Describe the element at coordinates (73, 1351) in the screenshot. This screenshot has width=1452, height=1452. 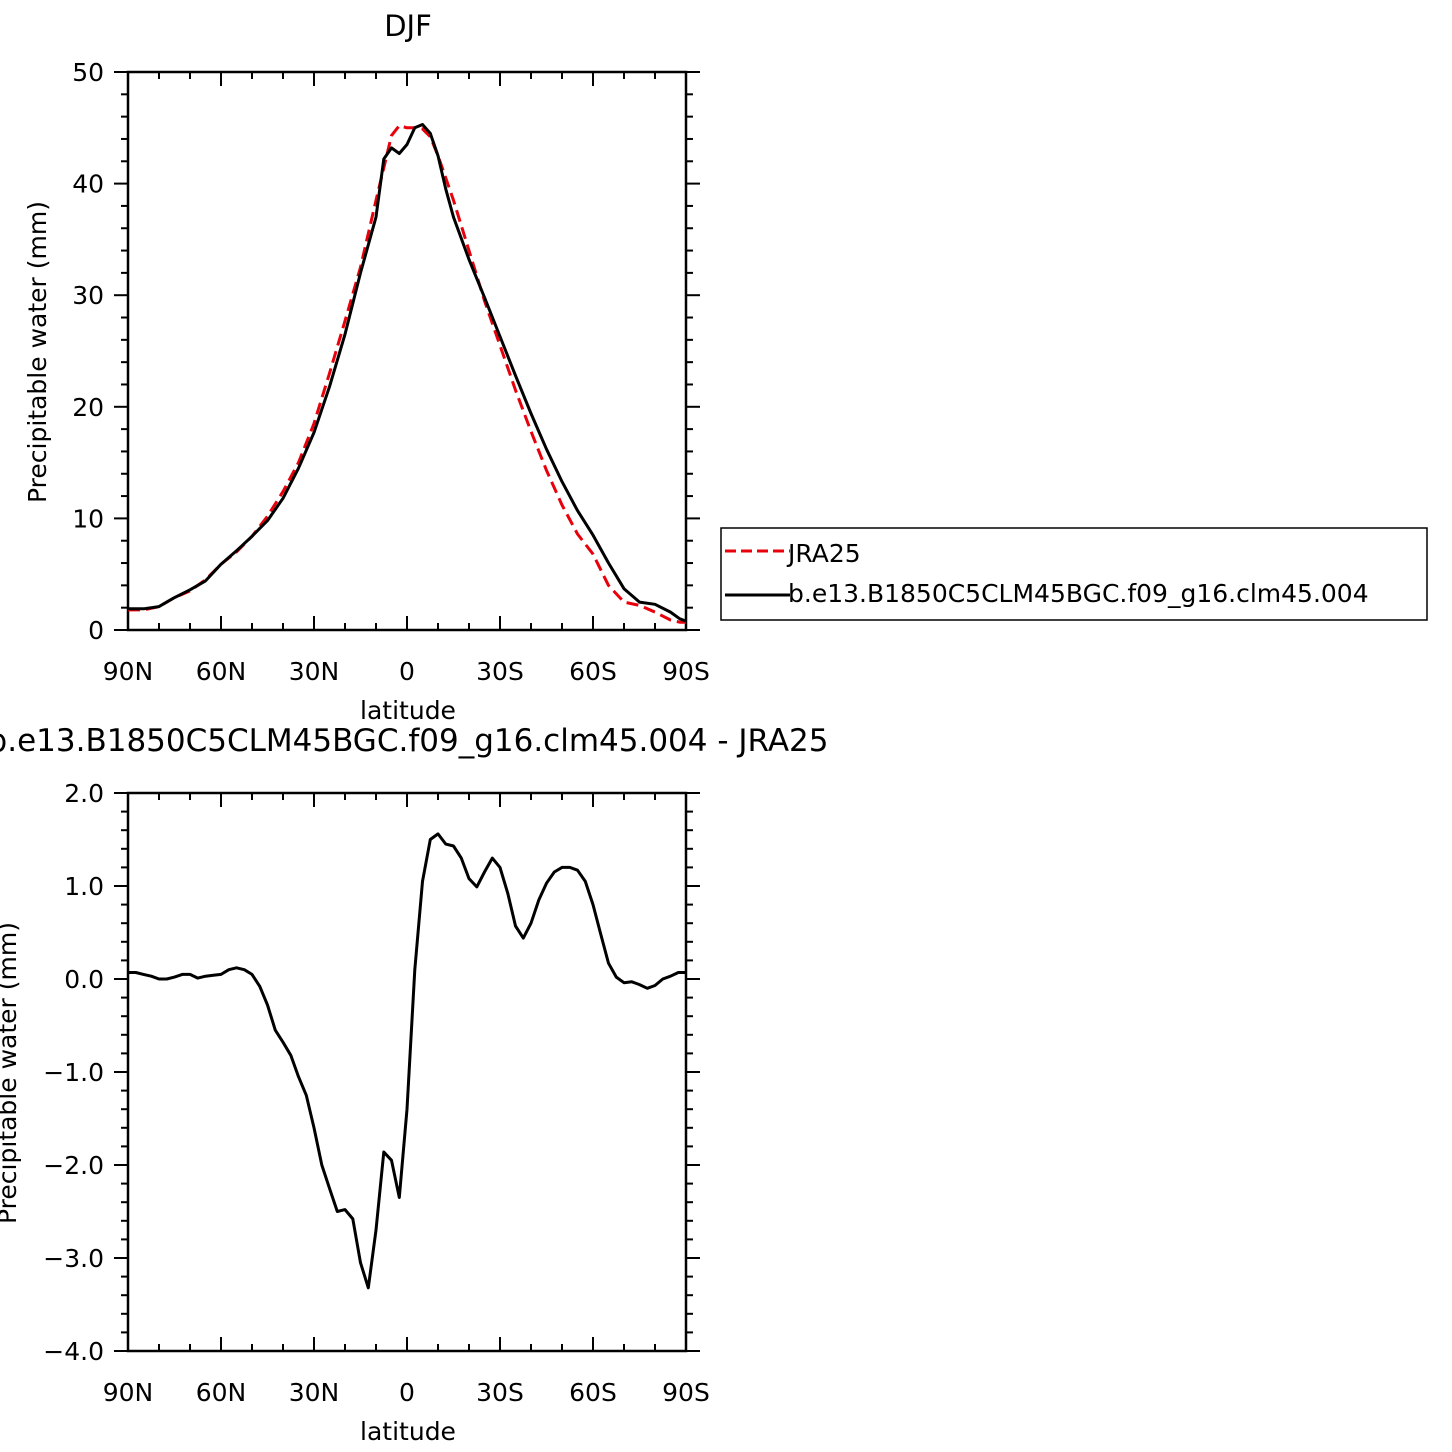
I see `bottom-y-tick-label: −4.0` at that location.